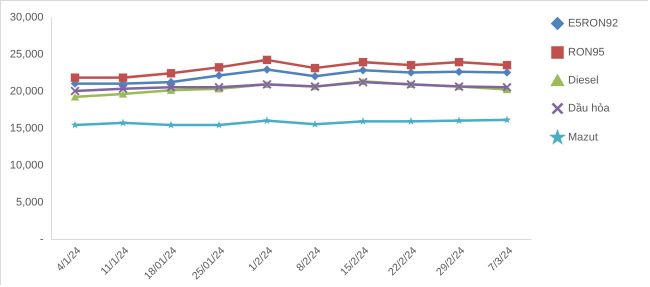 The height and width of the screenshot is (287, 650). What do you see at coordinates (589, 108) in the screenshot?
I see `legend-label: Dầu hỏa` at bounding box center [589, 108].